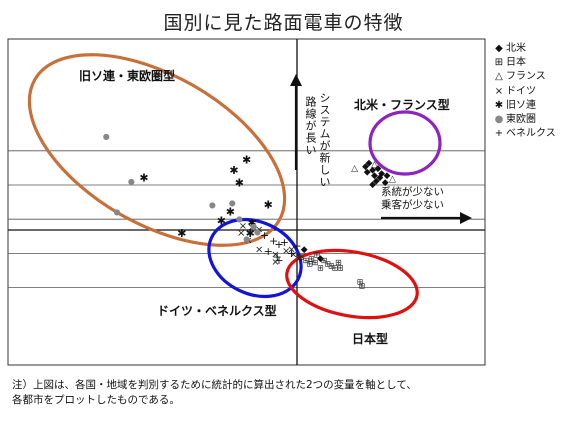 Image resolution: width=567 pixels, height=421 pixels. Describe the element at coordinates (361, 285) in the screenshot. I see `point-日本-14: ⊞` at that location.